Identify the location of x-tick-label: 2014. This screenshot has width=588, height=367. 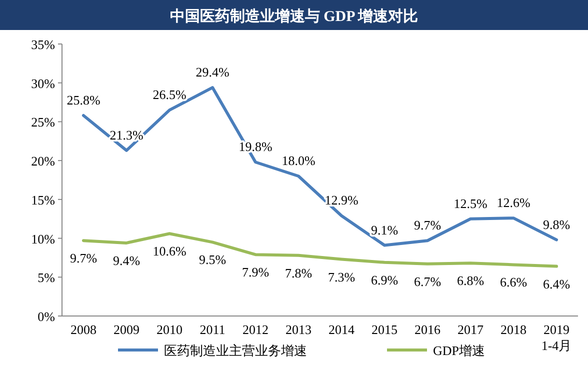
(341, 329).